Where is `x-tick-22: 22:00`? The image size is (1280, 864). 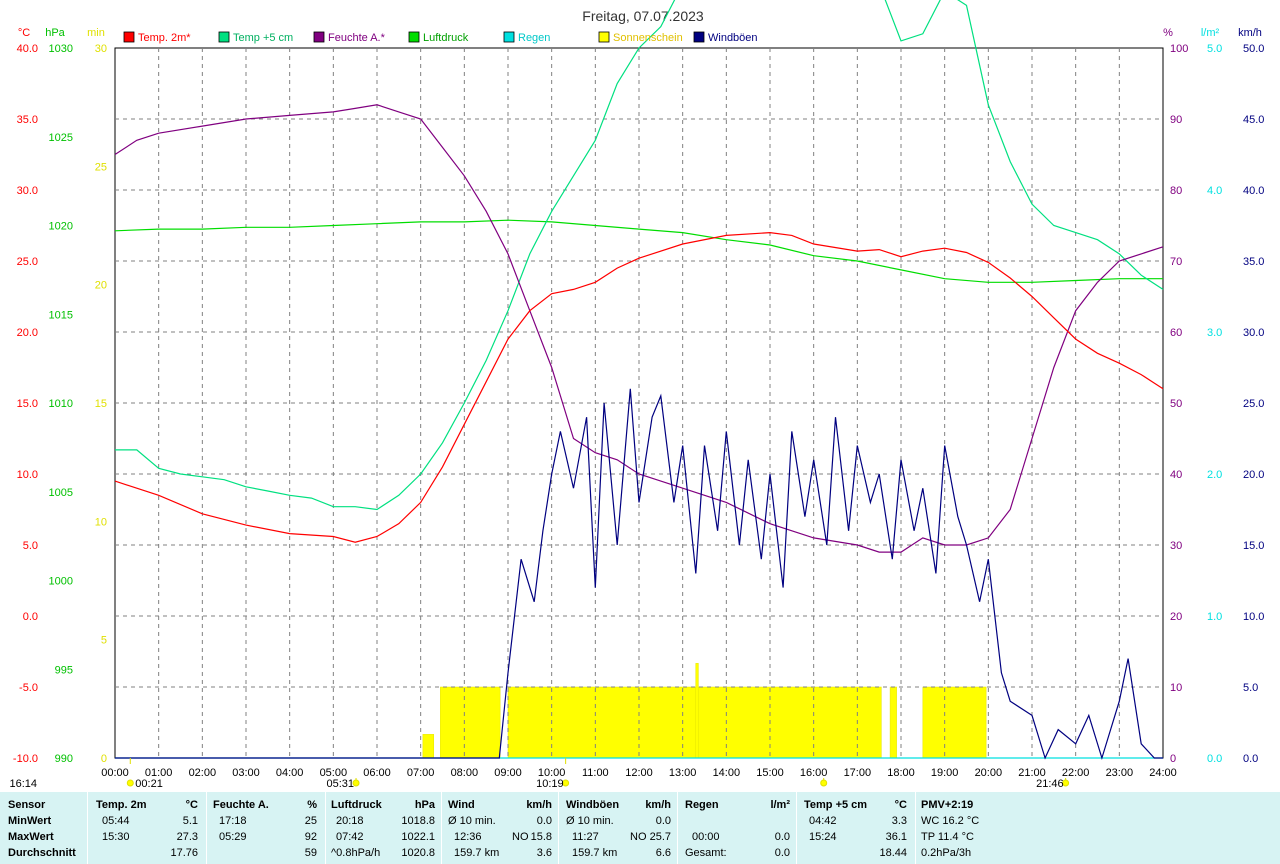 x-tick-22: 22:00 is located at coordinates (1076, 773).